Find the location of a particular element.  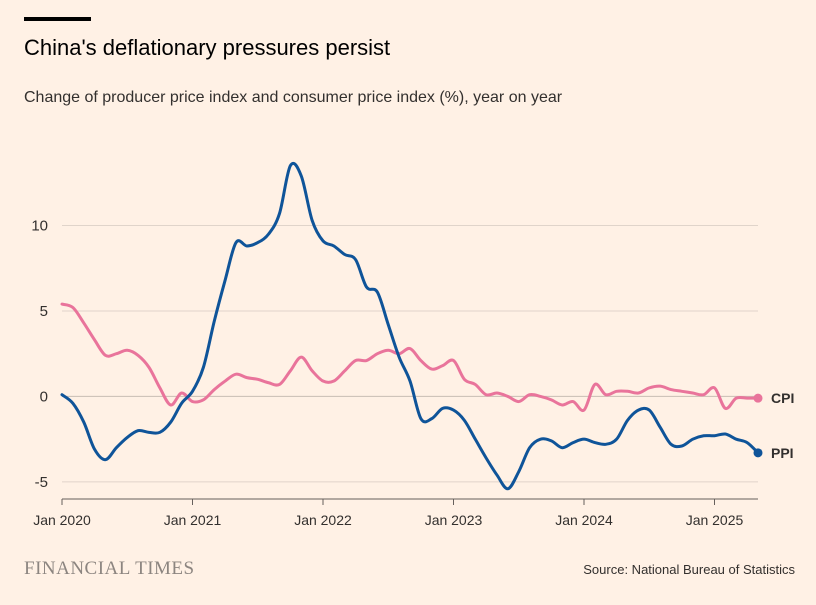

y-tick-label: 5 is located at coordinates (44, 311).